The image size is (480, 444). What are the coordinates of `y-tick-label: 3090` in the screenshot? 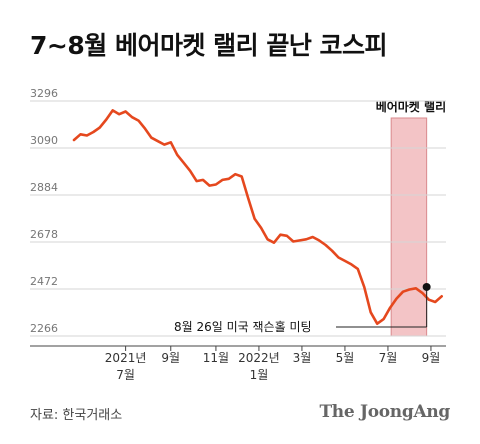 It's located at (44, 140).